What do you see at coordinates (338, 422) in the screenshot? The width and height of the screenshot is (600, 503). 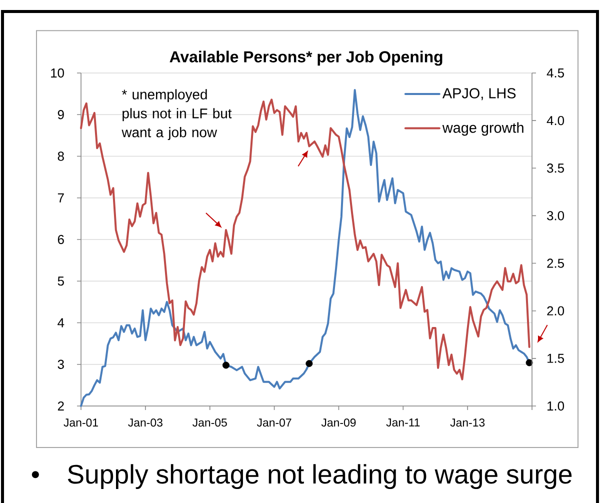 I see `x-tick-label: Jan-09` at bounding box center [338, 422].